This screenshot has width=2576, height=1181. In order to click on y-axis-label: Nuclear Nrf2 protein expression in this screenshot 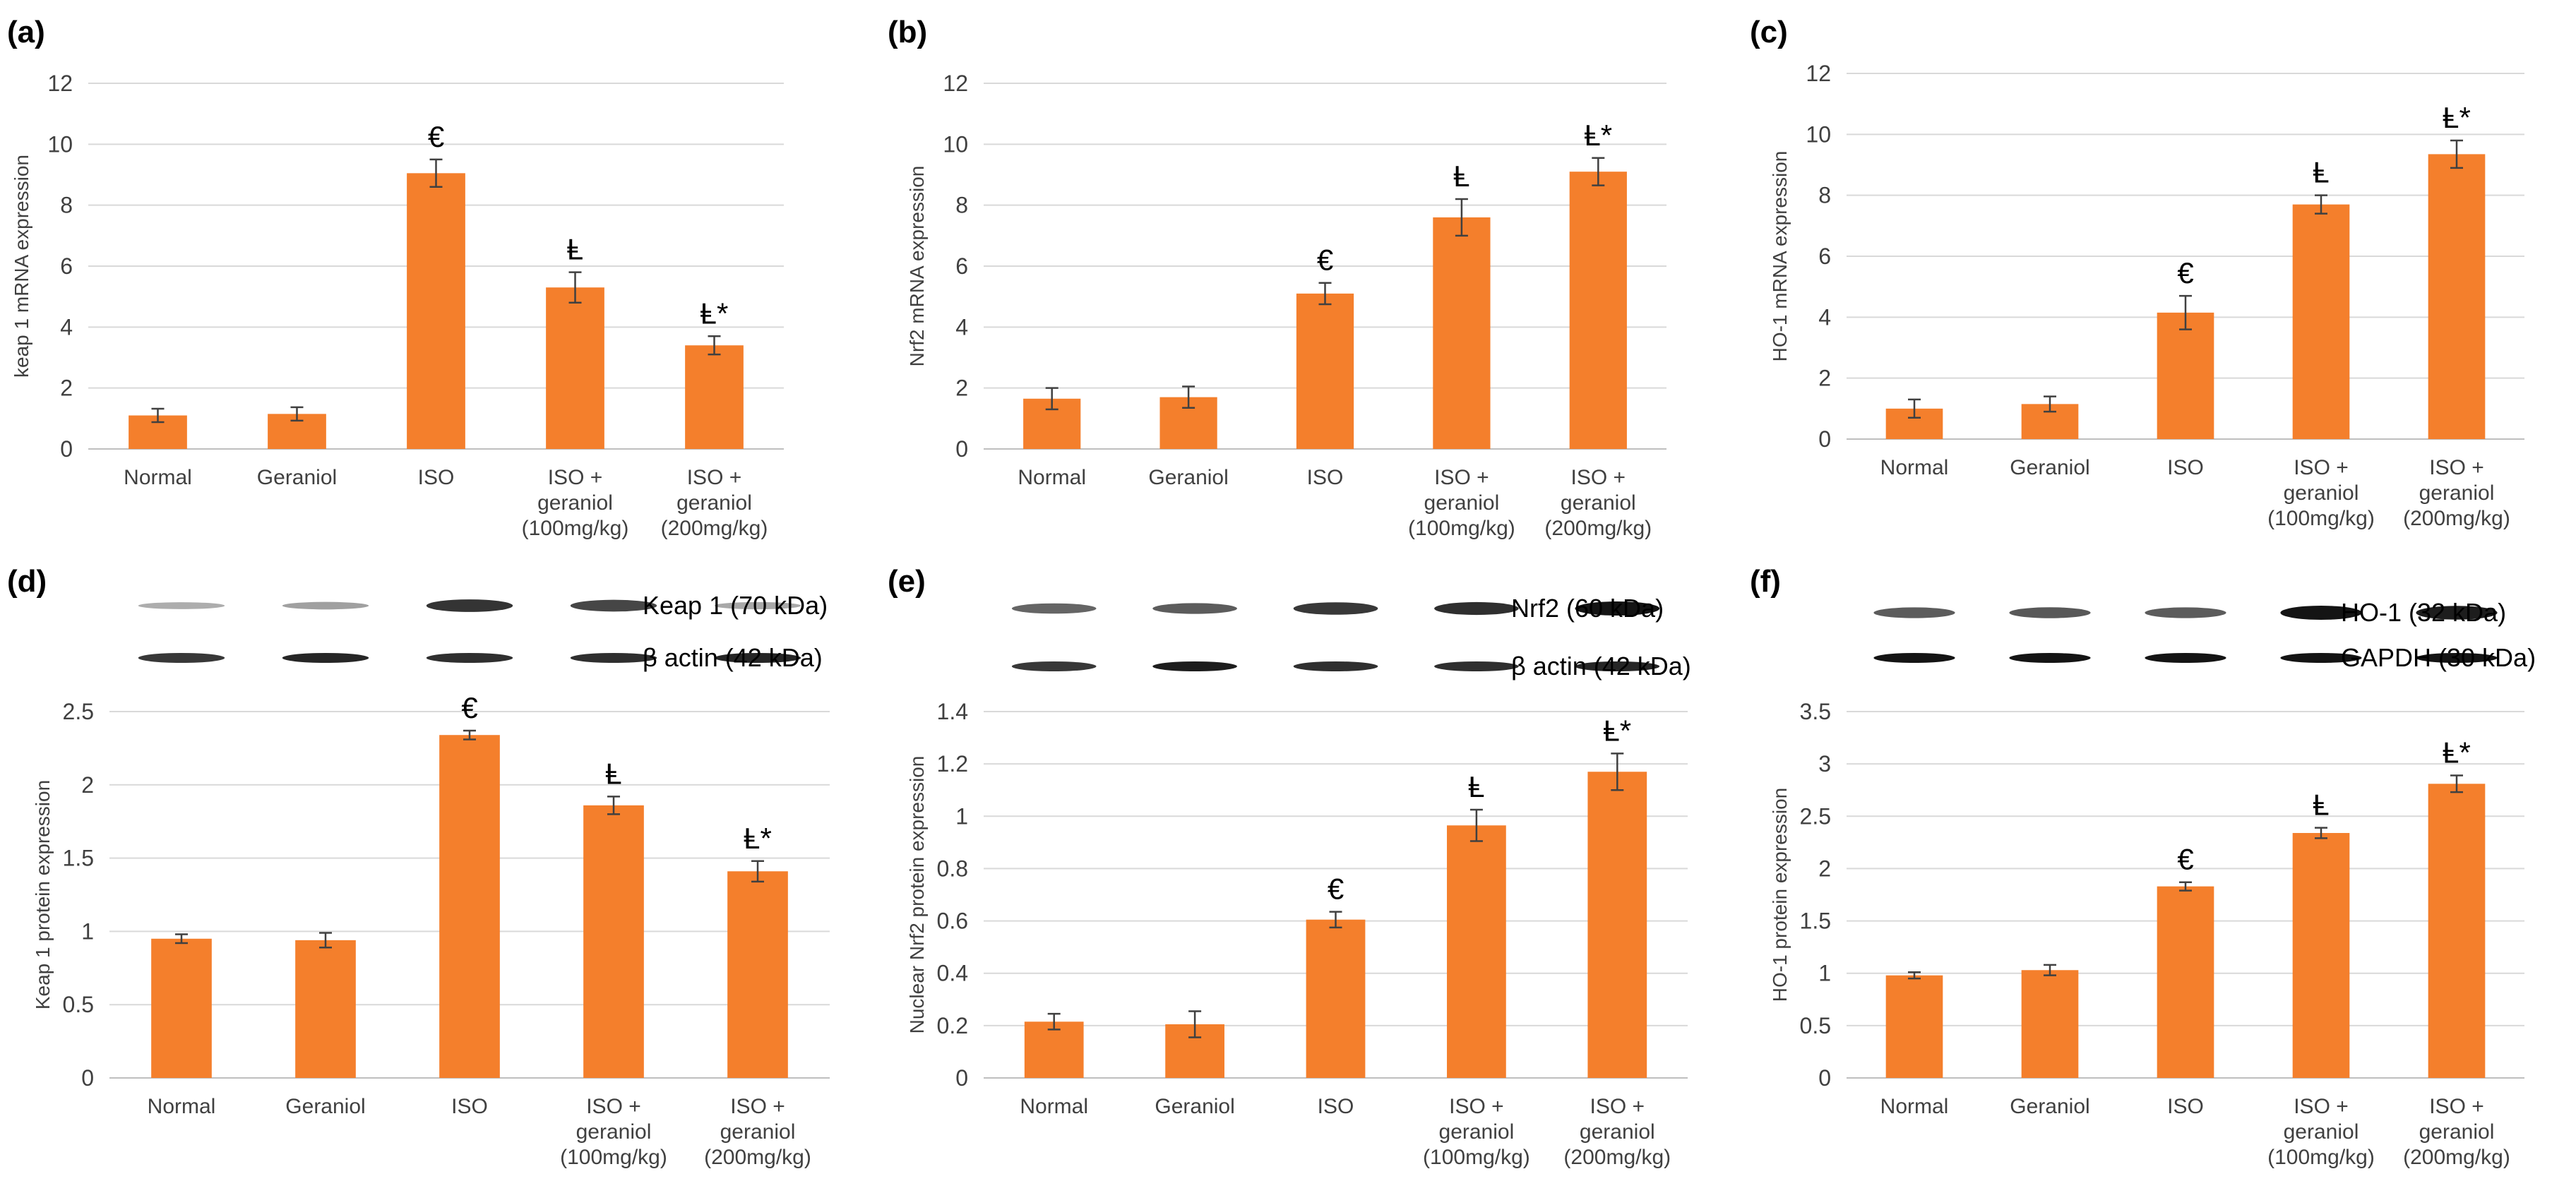, I will do `click(917, 895)`.